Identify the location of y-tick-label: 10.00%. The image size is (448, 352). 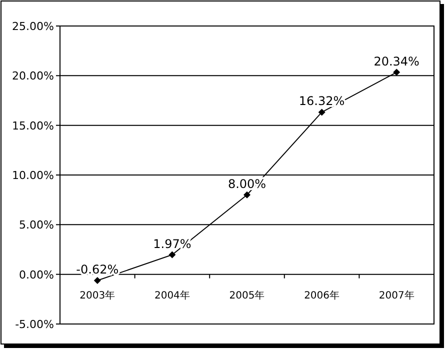
(33, 175).